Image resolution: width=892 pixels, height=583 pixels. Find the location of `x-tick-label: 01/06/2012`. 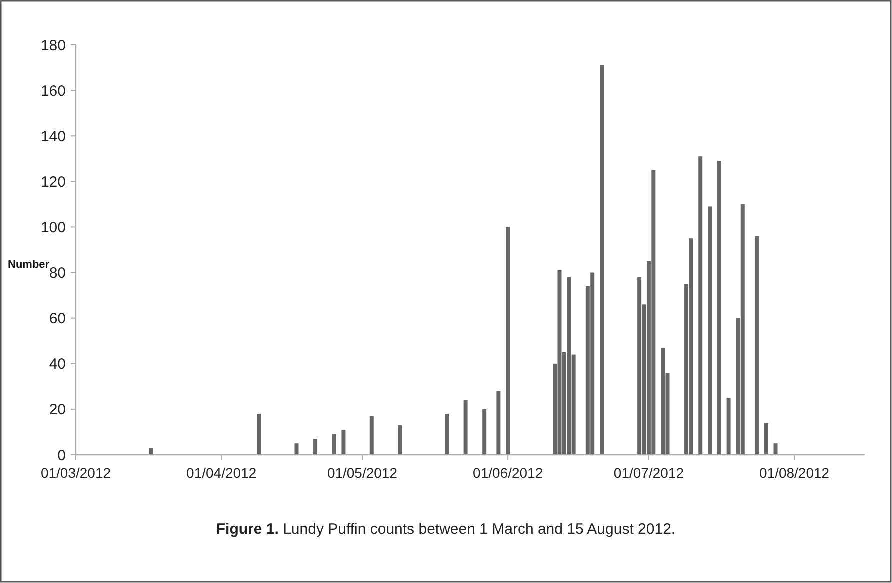

x-tick-label: 01/06/2012 is located at coordinates (508, 473).